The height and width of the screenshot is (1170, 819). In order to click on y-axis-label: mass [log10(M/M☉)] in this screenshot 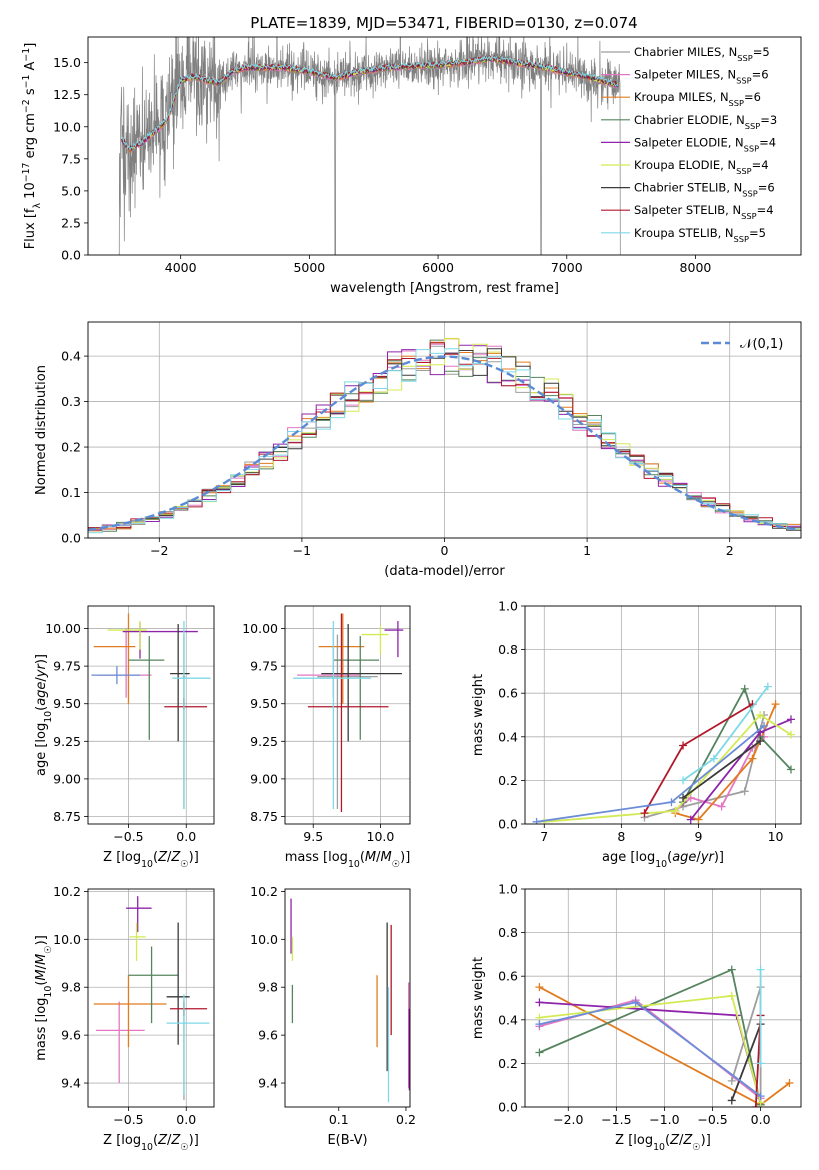, I will do `click(44, 998)`.